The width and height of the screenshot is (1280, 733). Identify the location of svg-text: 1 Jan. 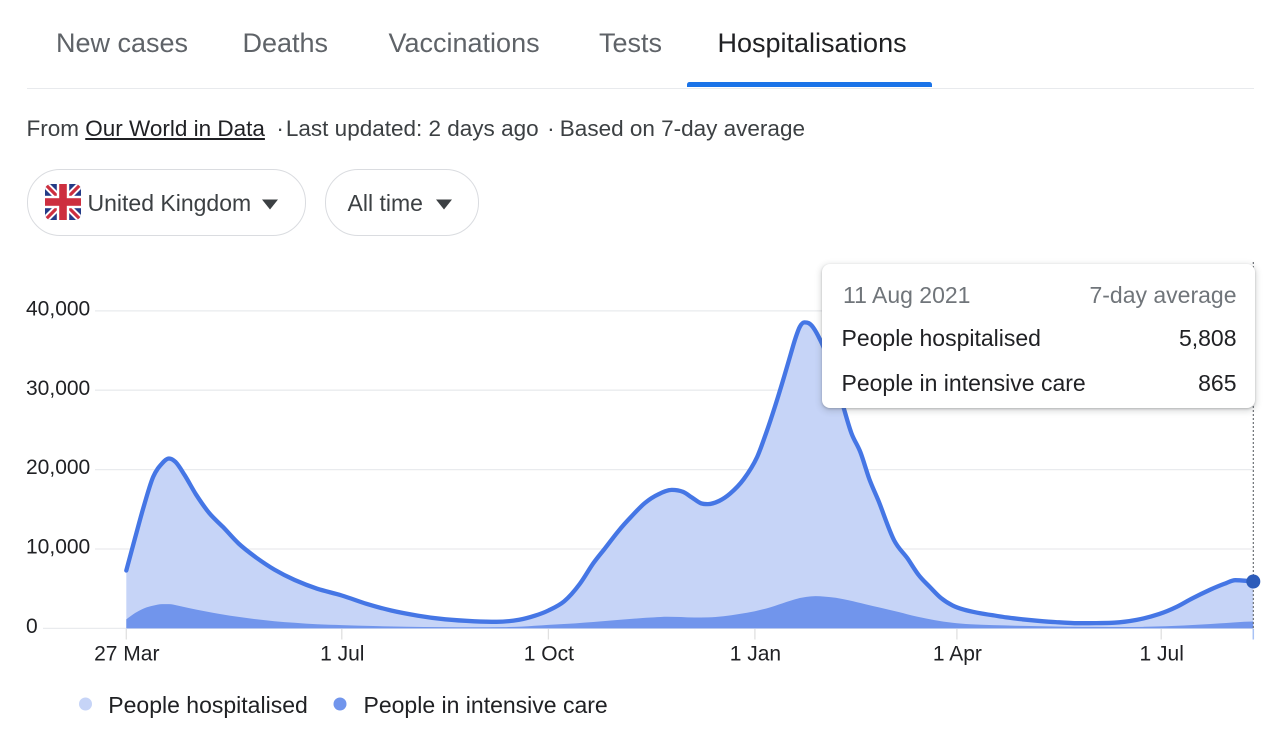
(755, 653).